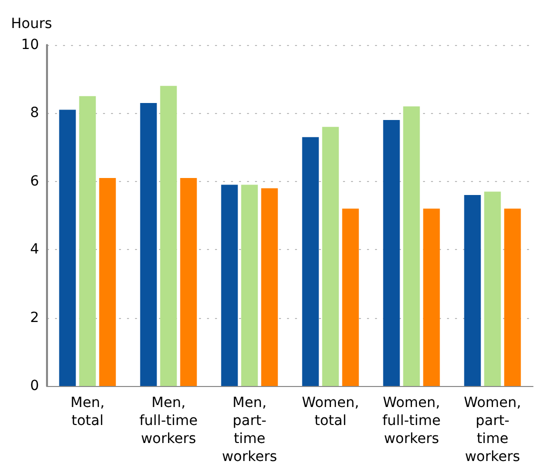  What do you see at coordinates (31, 24) in the screenshot?
I see `y-axis-title: Hours` at bounding box center [31, 24].